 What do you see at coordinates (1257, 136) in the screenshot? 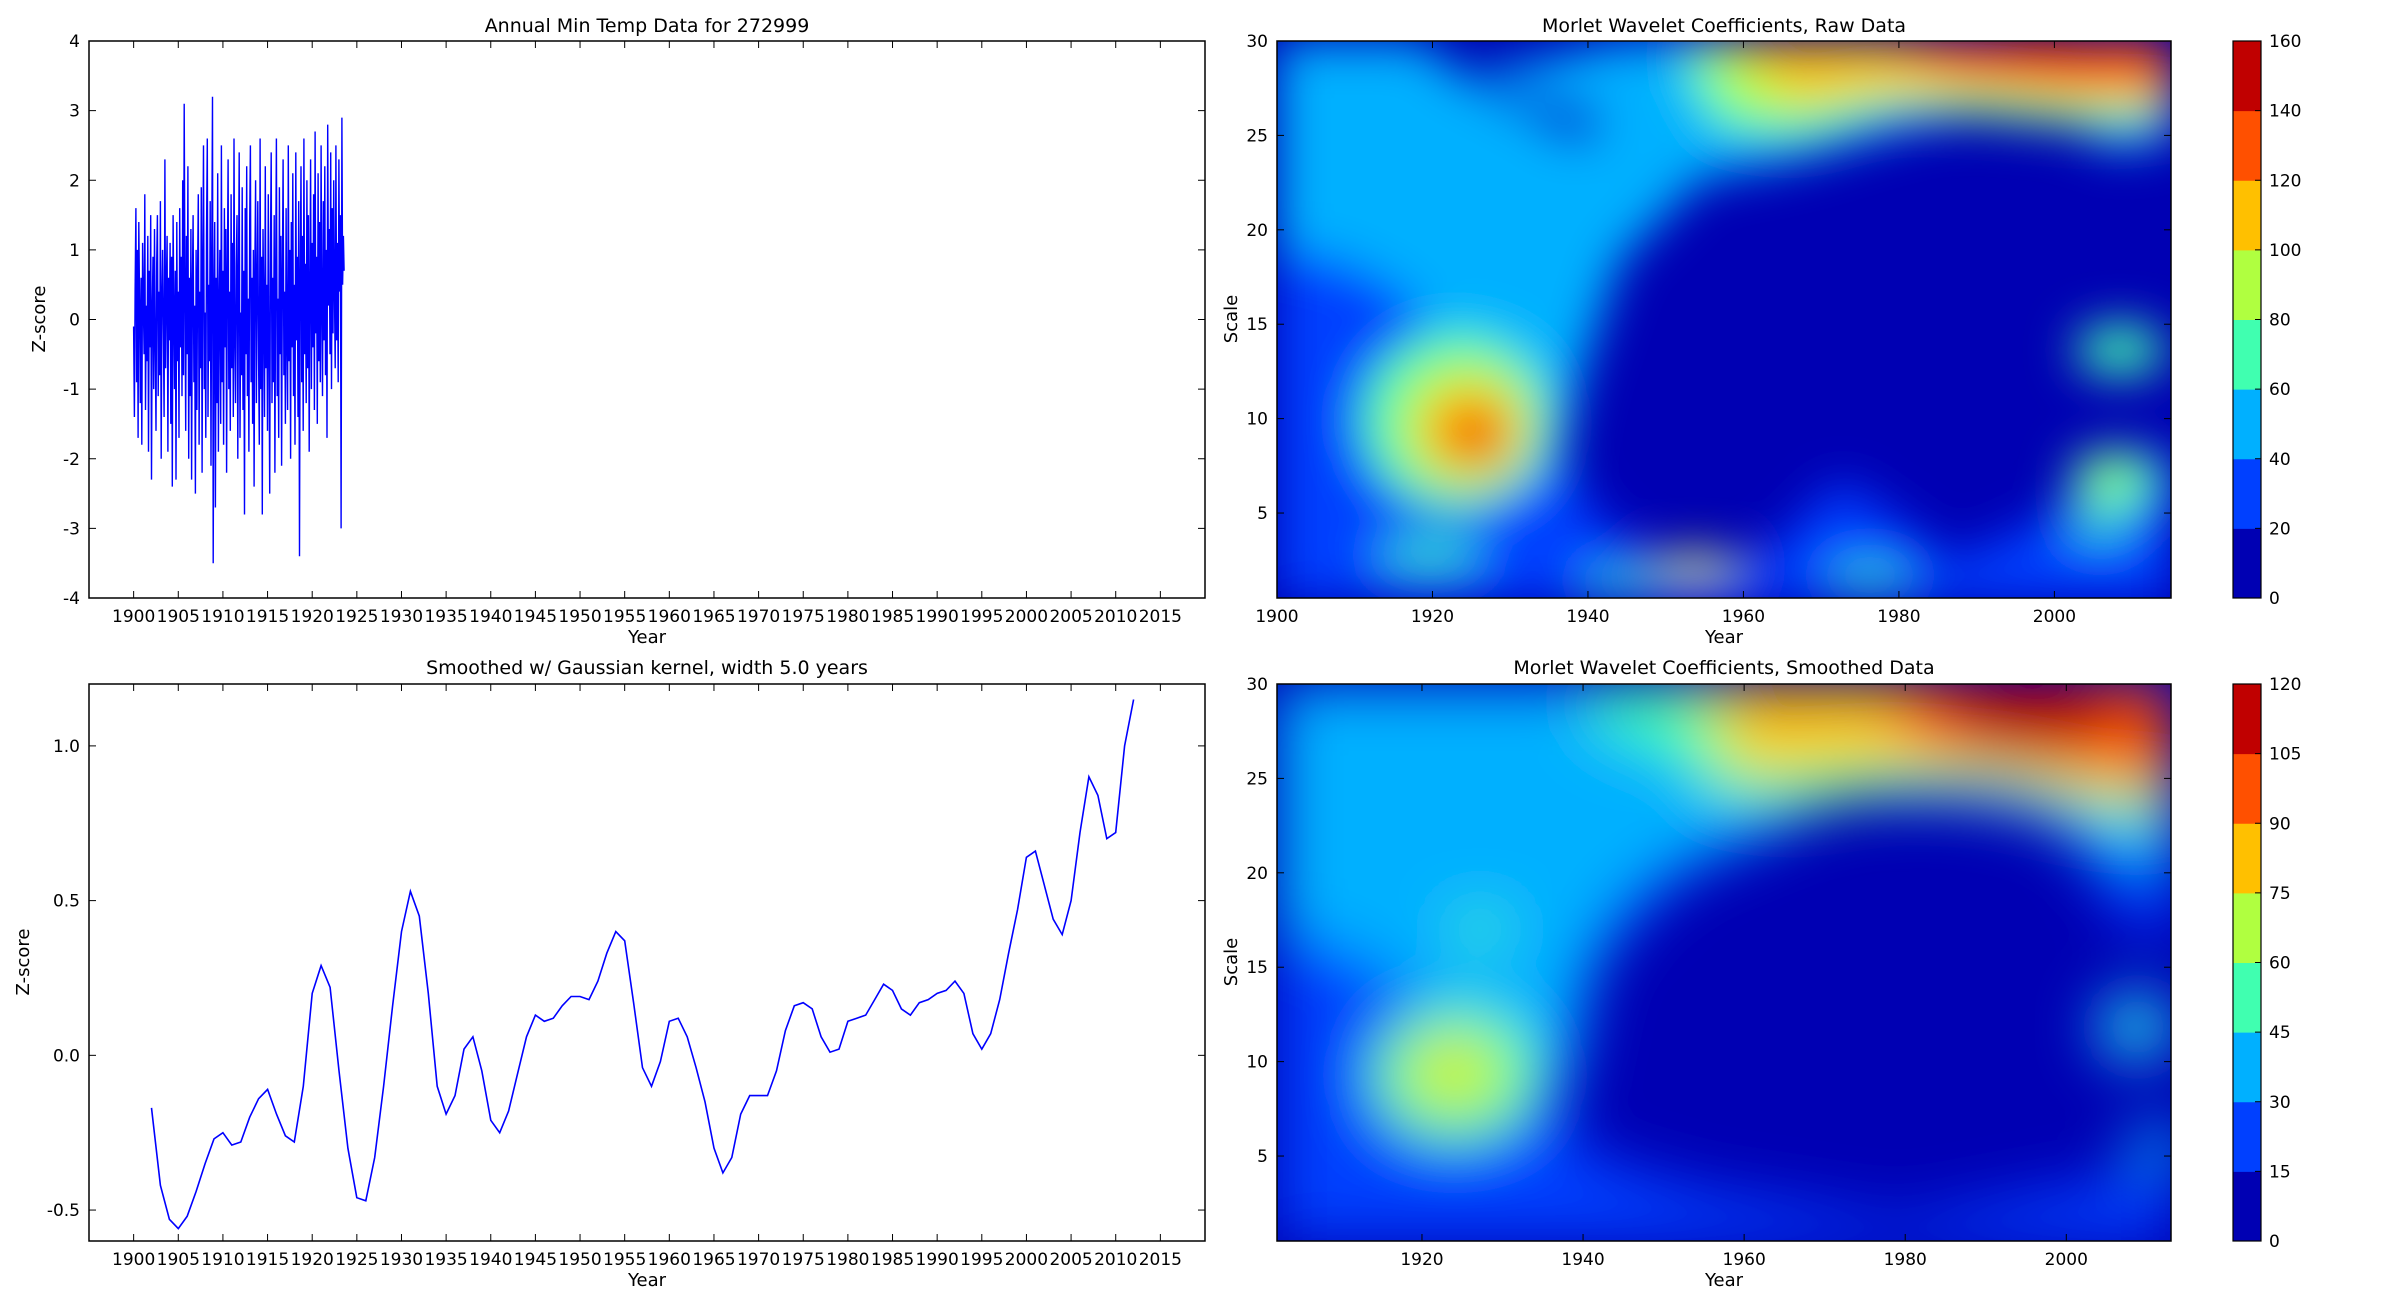
I see `raw-wavelet-ytick-label: 25` at bounding box center [1257, 136].